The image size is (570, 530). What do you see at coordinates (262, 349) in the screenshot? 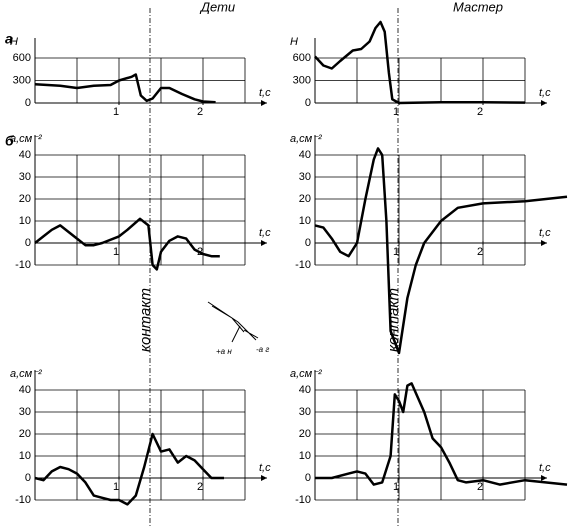
I see `inset-label: -a г` at bounding box center [262, 349].